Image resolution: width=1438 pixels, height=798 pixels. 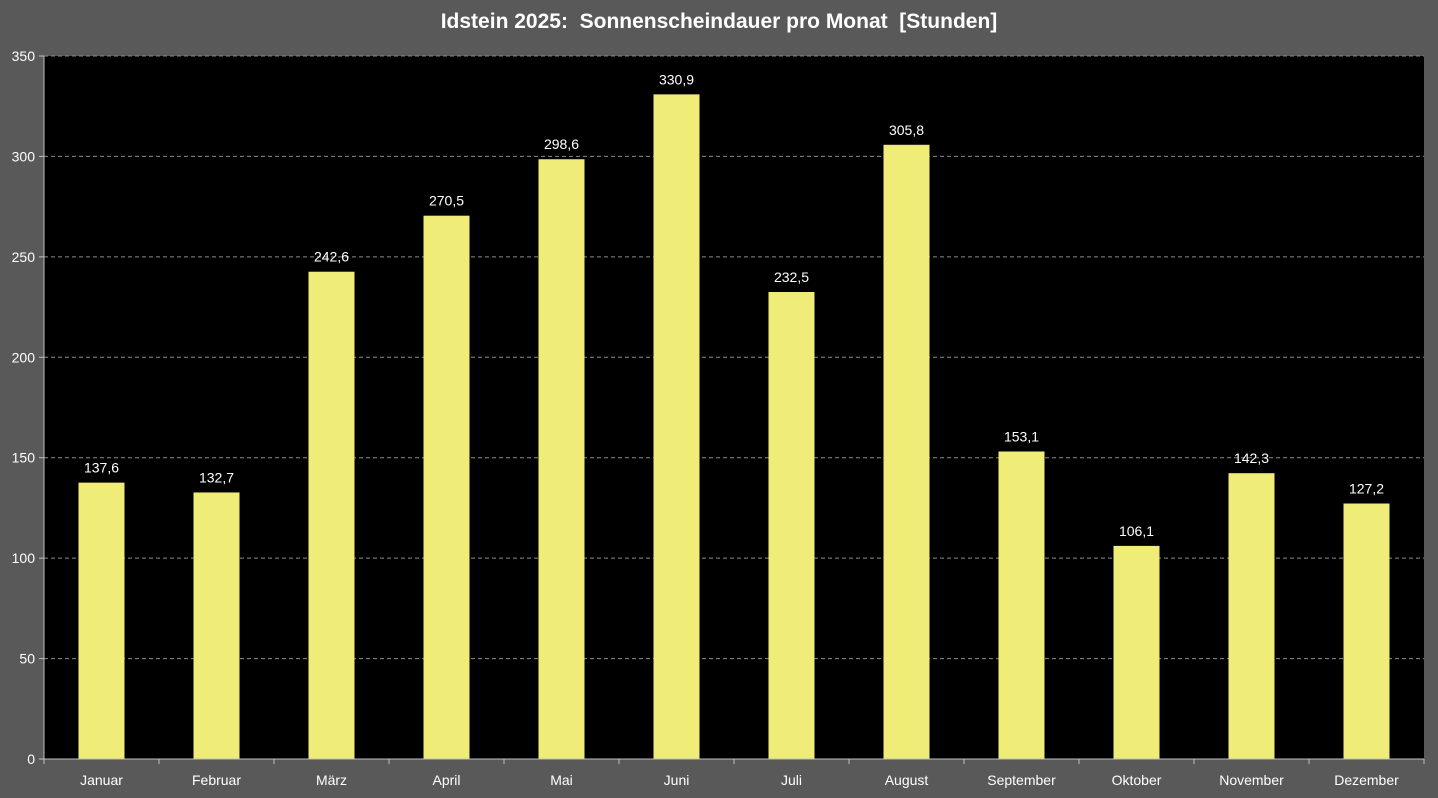 What do you see at coordinates (1021, 780) in the screenshot?
I see `x-tick-label: September` at bounding box center [1021, 780].